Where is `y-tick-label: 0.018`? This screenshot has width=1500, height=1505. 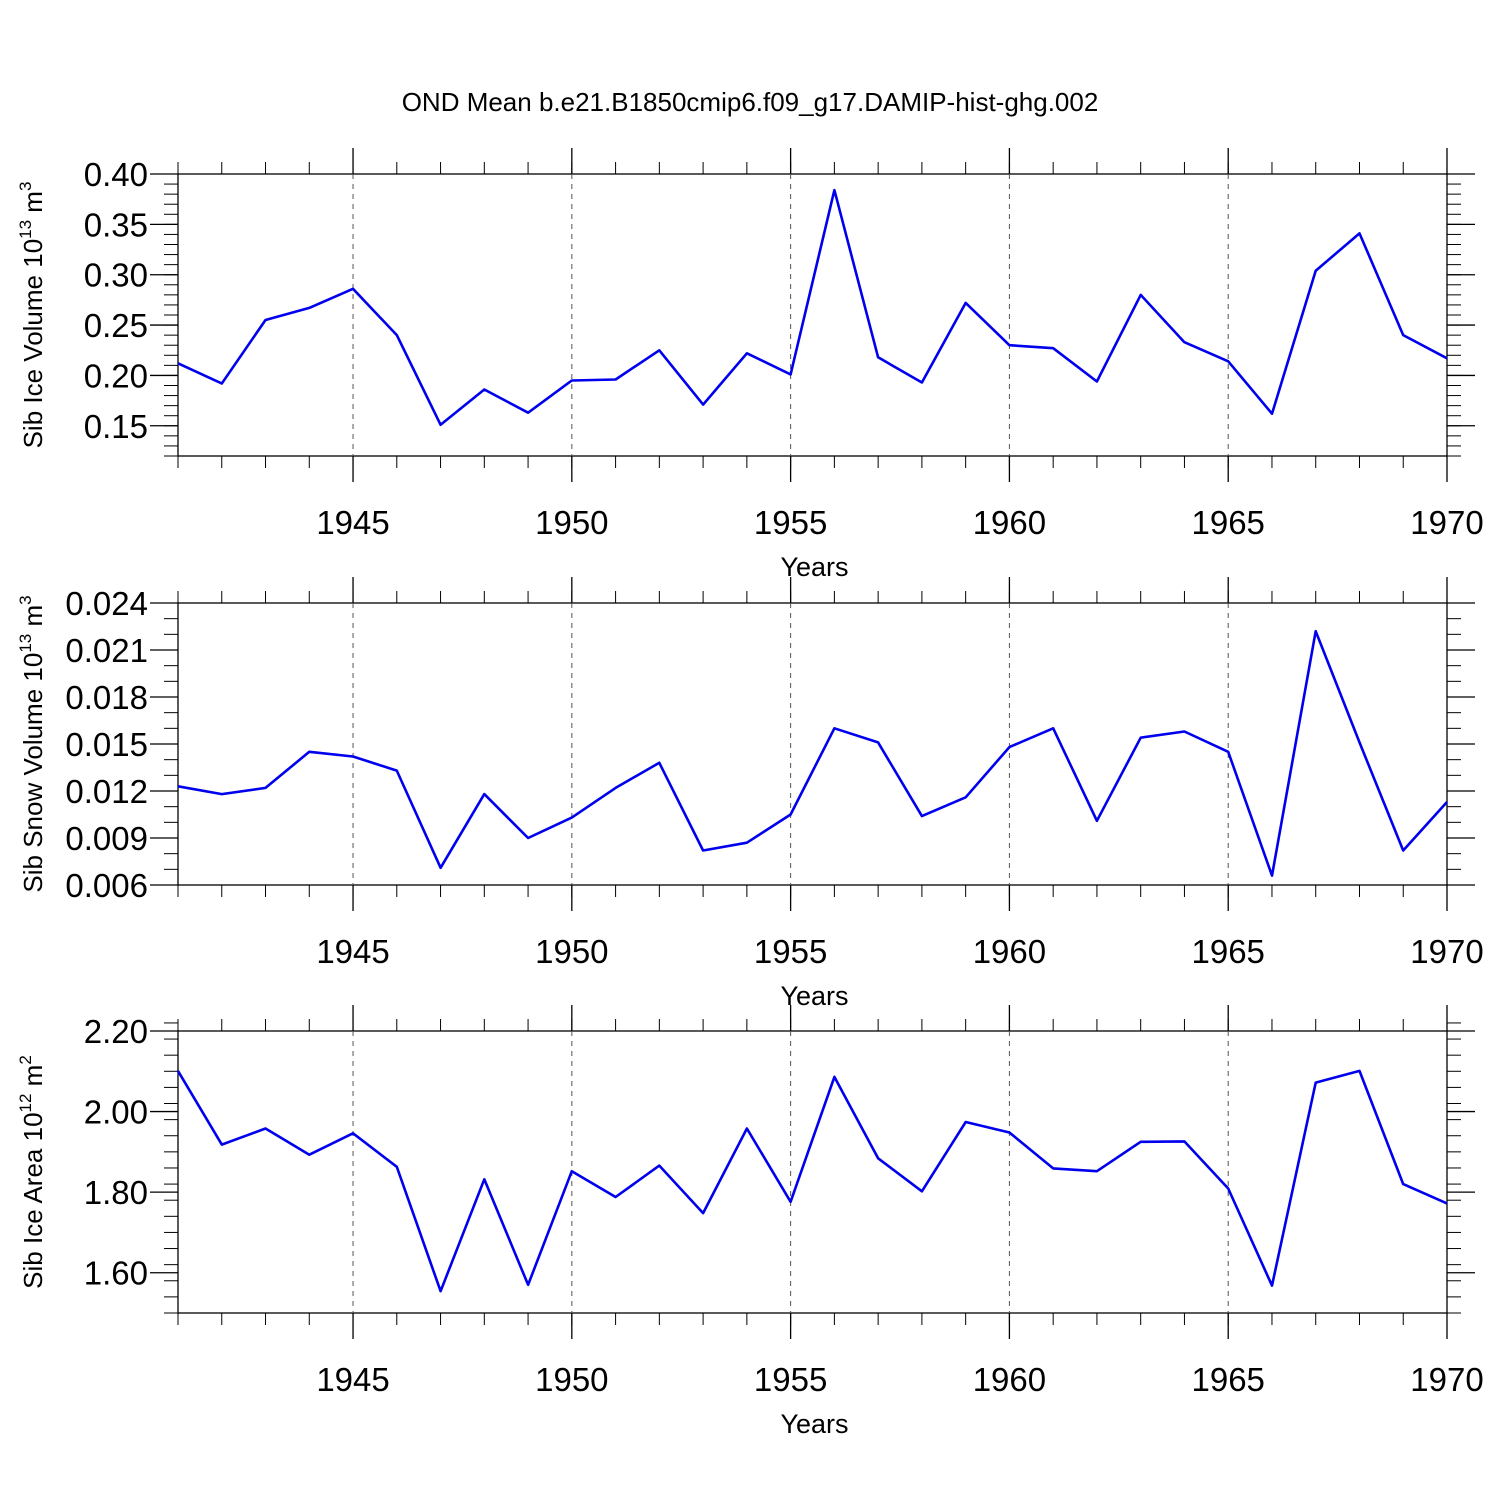
y-tick-label: 0.018 is located at coordinates (106, 697).